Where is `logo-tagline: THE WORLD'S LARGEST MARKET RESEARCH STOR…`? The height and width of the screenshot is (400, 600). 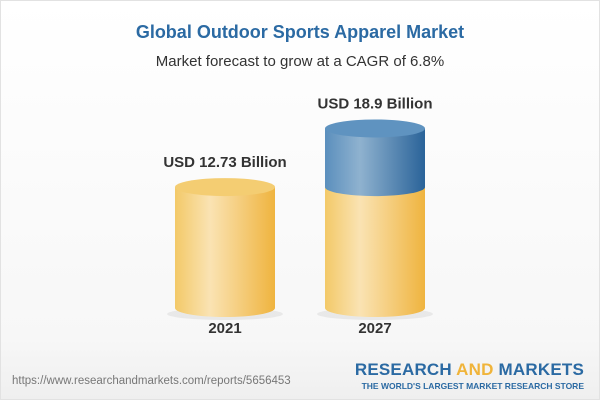 logo-tagline: THE WORLD'S LARGEST MARKET RESEARCH STOR… is located at coordinates (472, 386).